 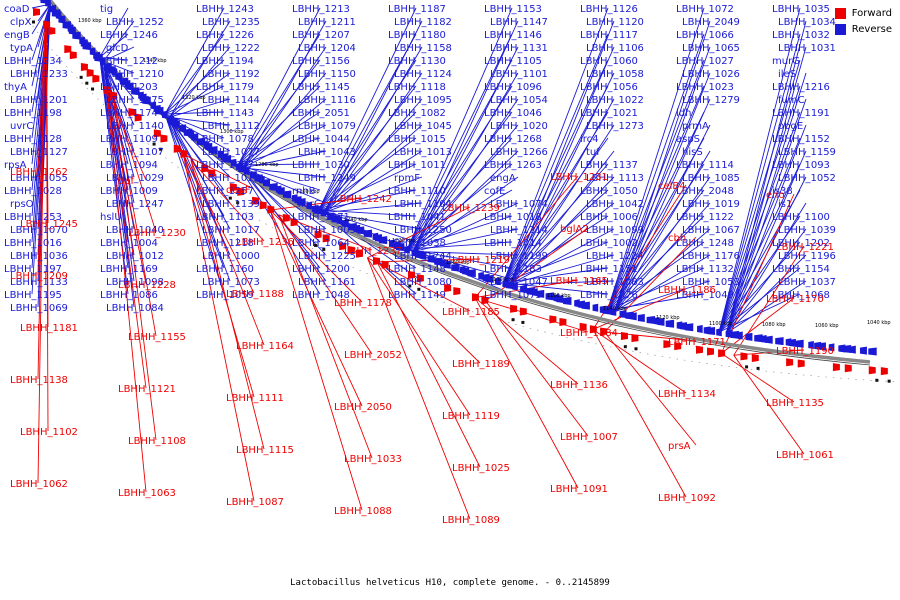 I want to click on forward-gene-label: LBHH_1062, so click(x=39, y=484).